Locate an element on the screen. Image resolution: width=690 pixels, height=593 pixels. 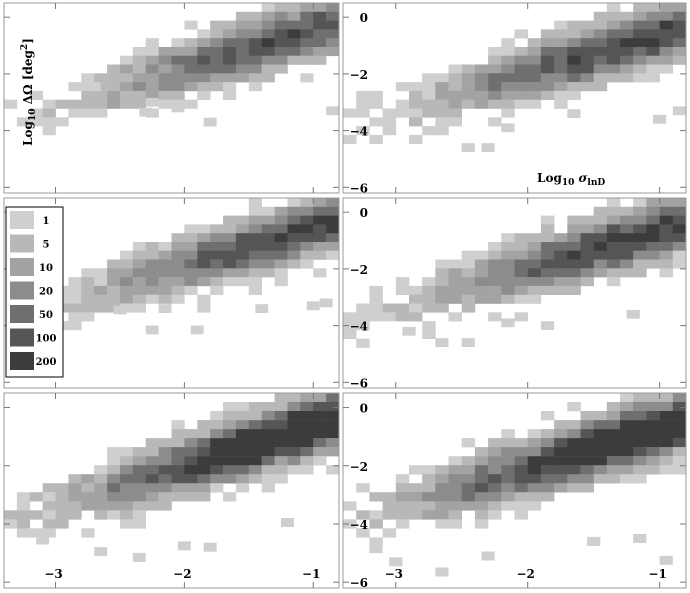
x-tick-label: −3 is located at coordinates (394, 574).